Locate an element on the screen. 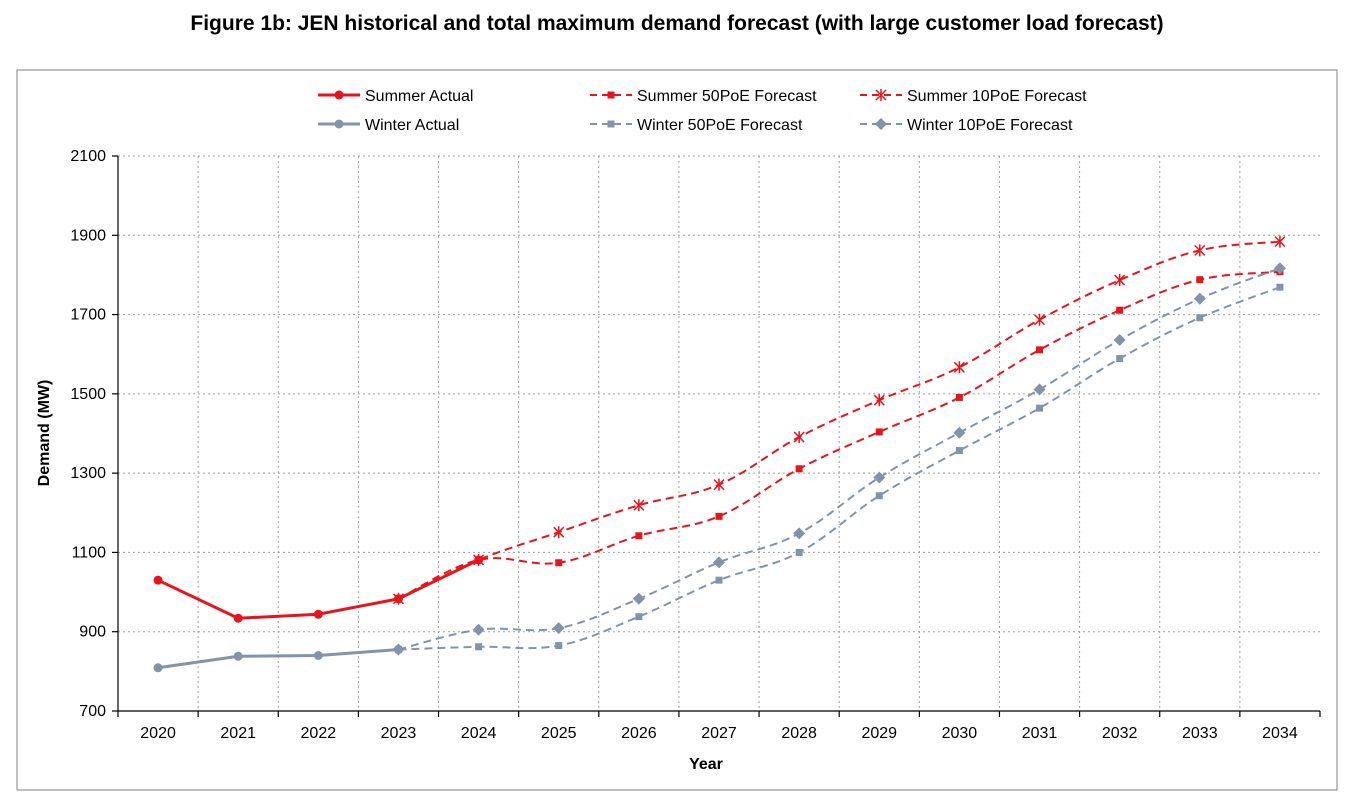  x-tick-label: 2020 is located at coordinates (158, 733).